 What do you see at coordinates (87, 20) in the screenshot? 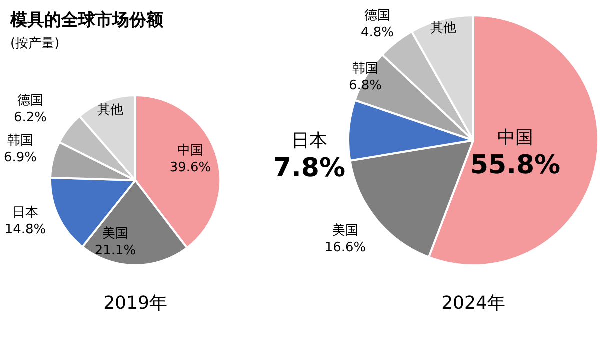
I see `chart-title: 模具的全球市场份额` at bounding box center [87, 20].